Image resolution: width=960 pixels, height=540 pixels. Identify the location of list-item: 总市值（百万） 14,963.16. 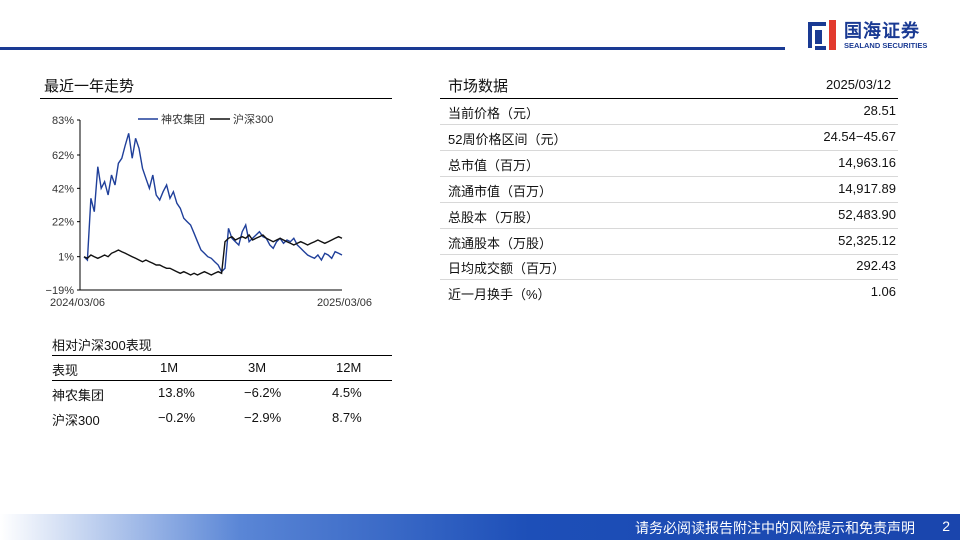
(672, 166).